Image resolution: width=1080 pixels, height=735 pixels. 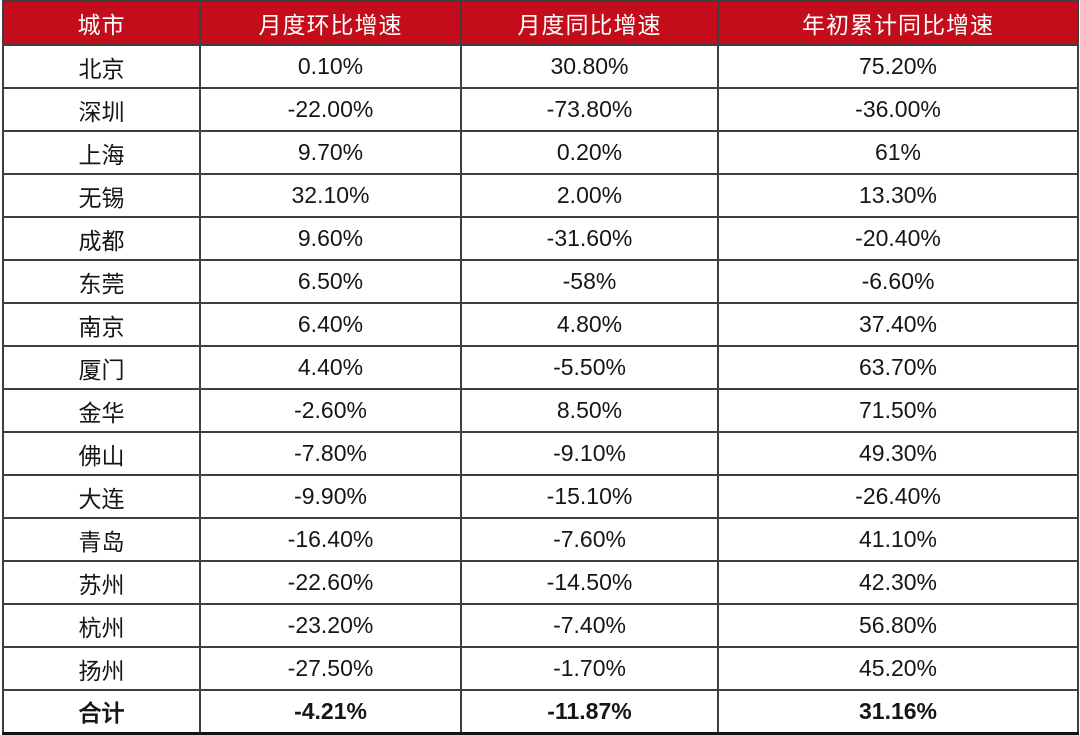 What do you see at coordinates (898, 152) in the screenshot?
I see `ytd-growth-cell: 61%` at bounding box center [898, 152].